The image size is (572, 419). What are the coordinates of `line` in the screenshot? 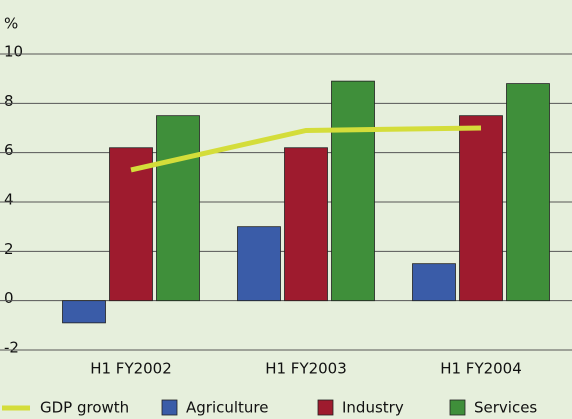 It's located at (306, 149).